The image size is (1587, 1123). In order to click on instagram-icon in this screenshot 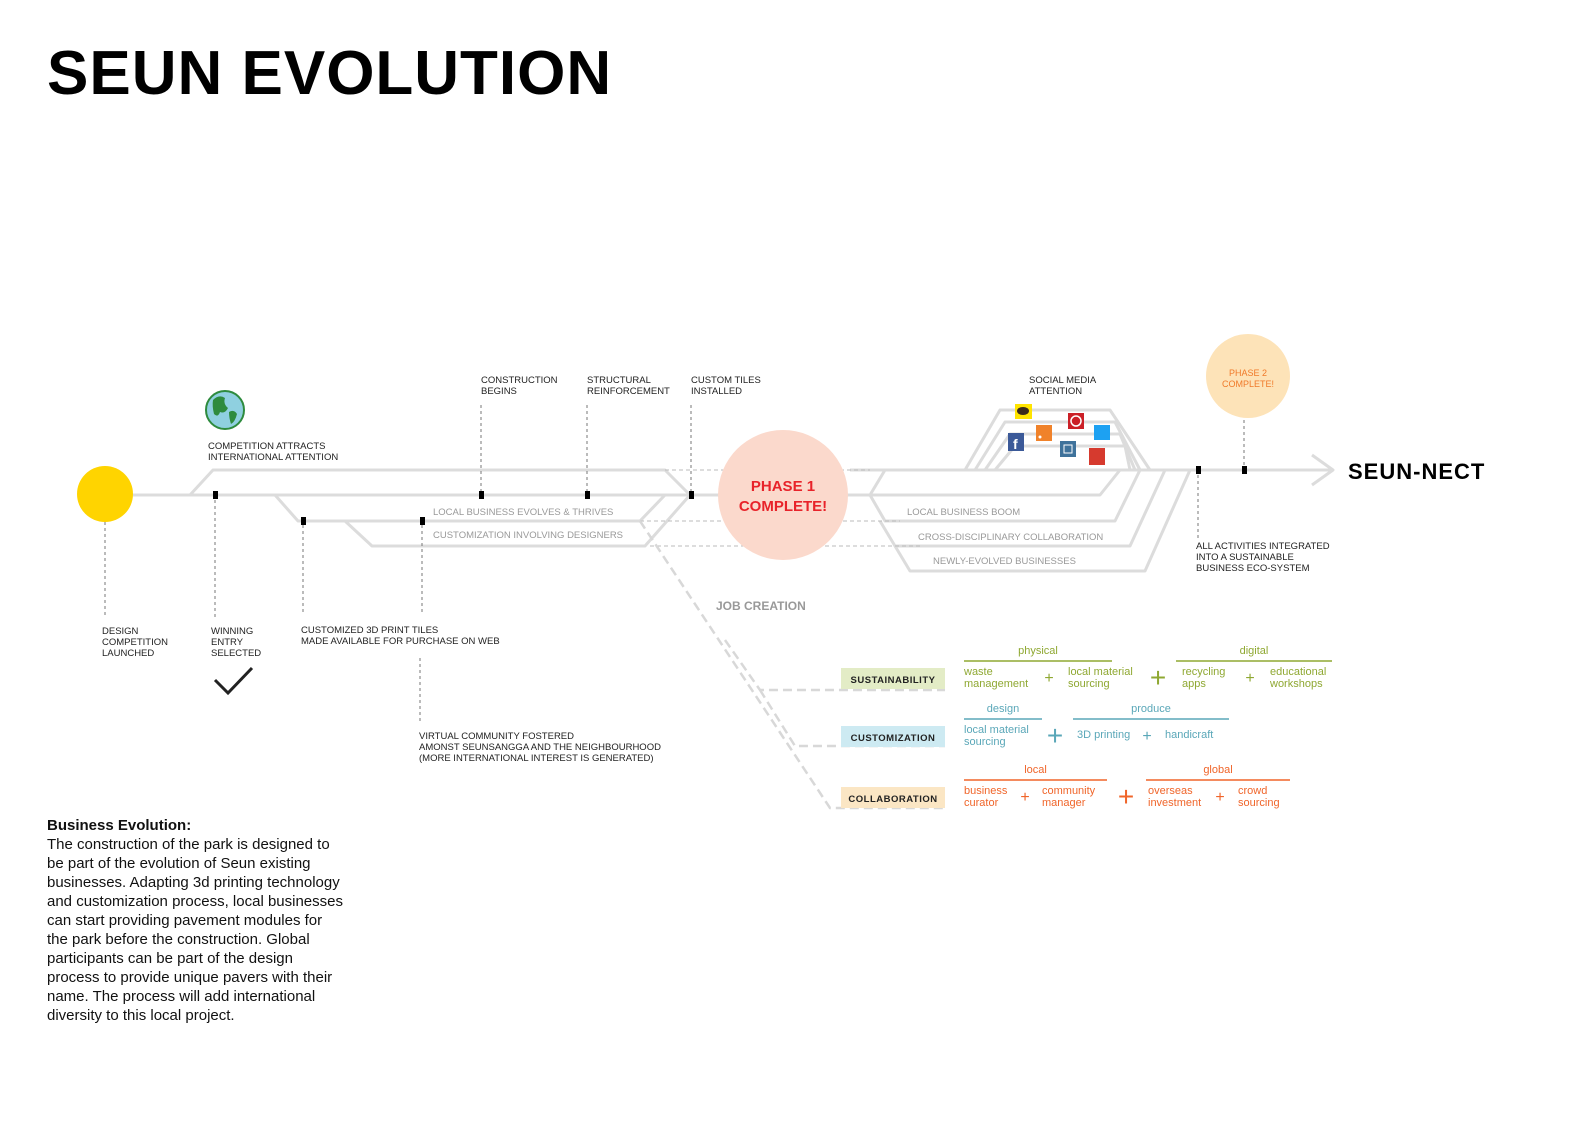, I will do `click(1068, 449)`.